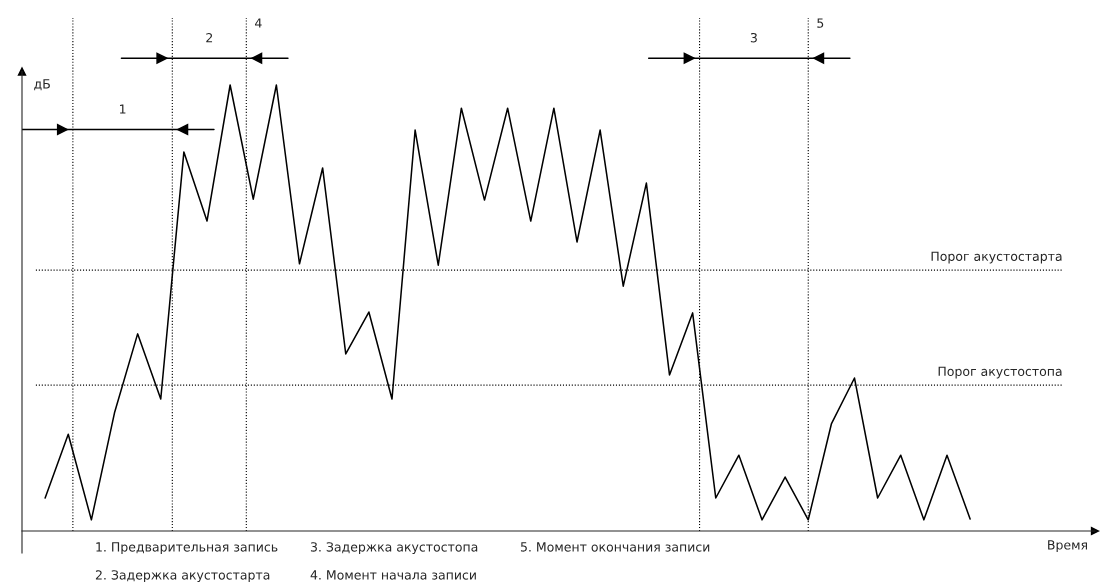 The height and width of the screenshot is (587, 1100). Describe the element at coordinates (187, 548) in the screenshot. I see `text: 1. Предварительная запись` at that location.